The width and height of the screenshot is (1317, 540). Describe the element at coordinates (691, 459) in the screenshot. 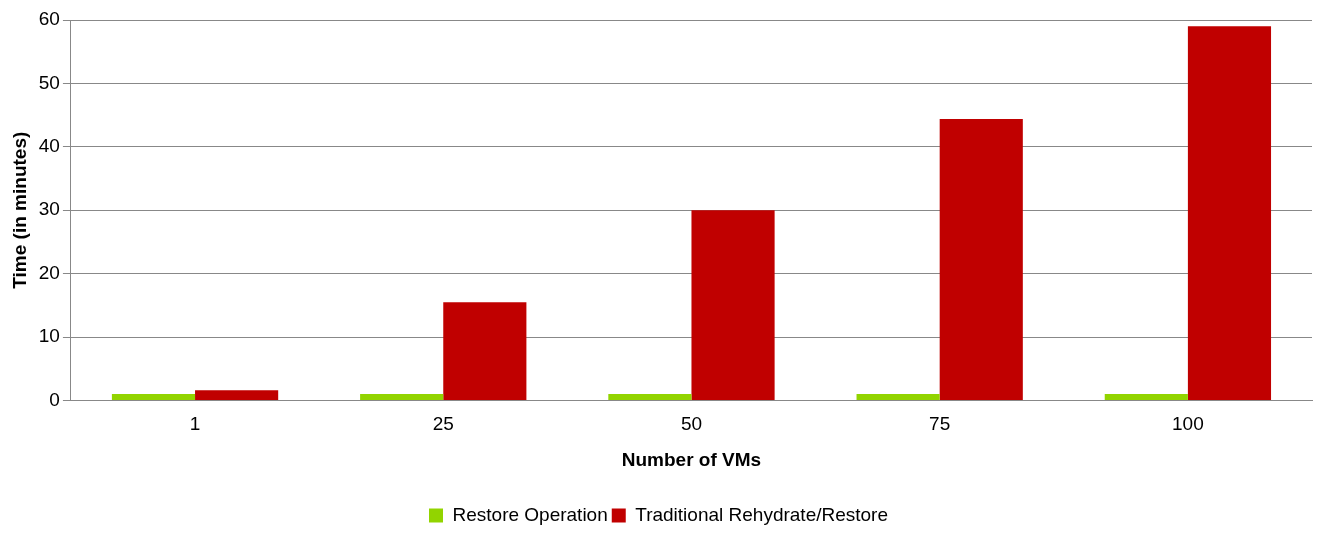

I see `x-axis-title: Number of VMs` at that location.